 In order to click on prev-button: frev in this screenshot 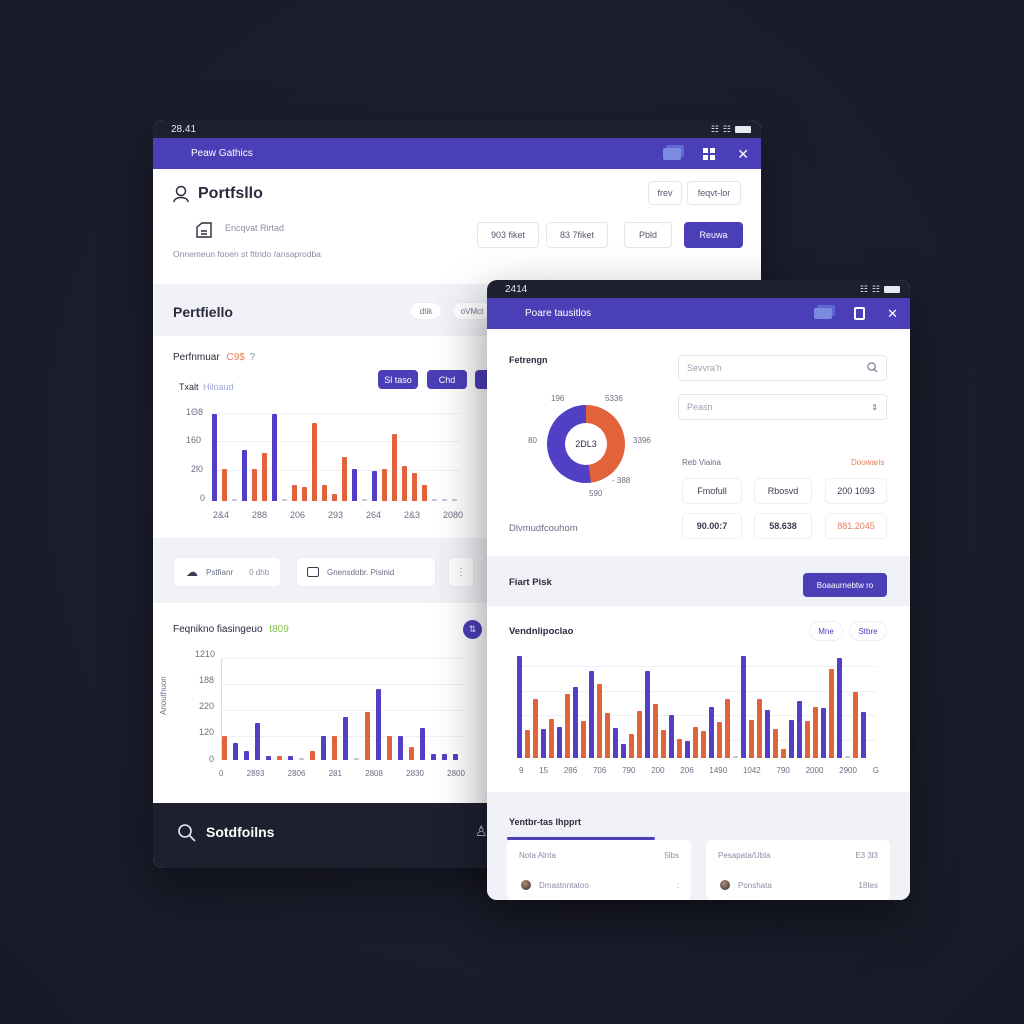, I will do `click(665, 193)`.